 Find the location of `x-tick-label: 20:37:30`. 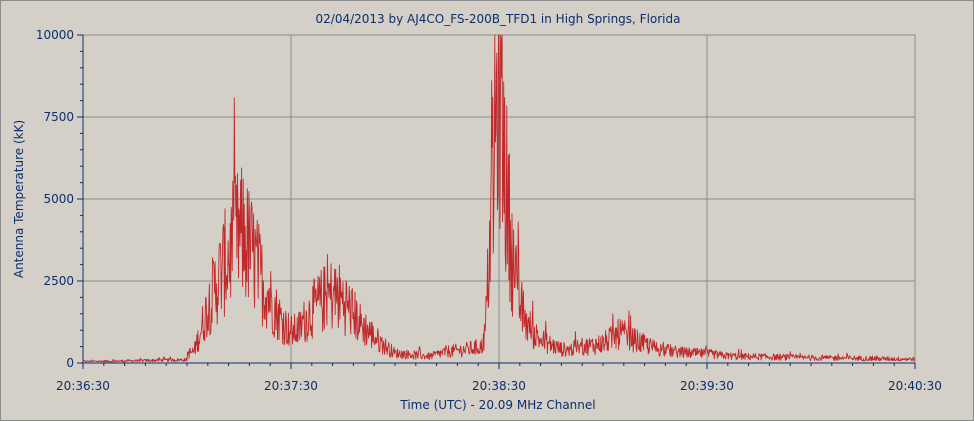

x-tick-label: 20:37:30 is located at coordinates (291, 386).